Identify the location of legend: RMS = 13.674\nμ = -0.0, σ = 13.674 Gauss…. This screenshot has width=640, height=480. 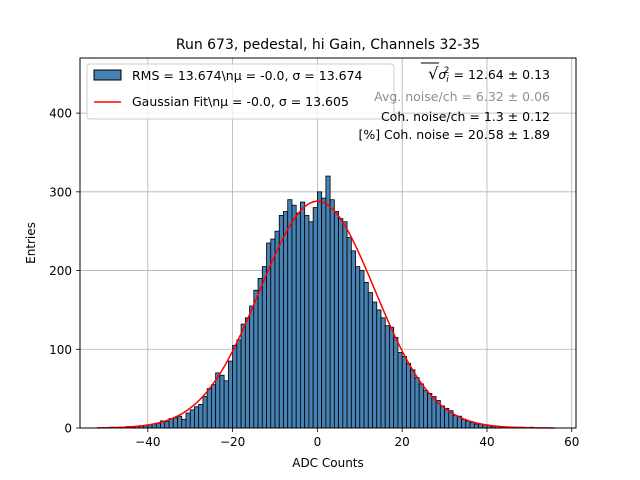
(240, 91).